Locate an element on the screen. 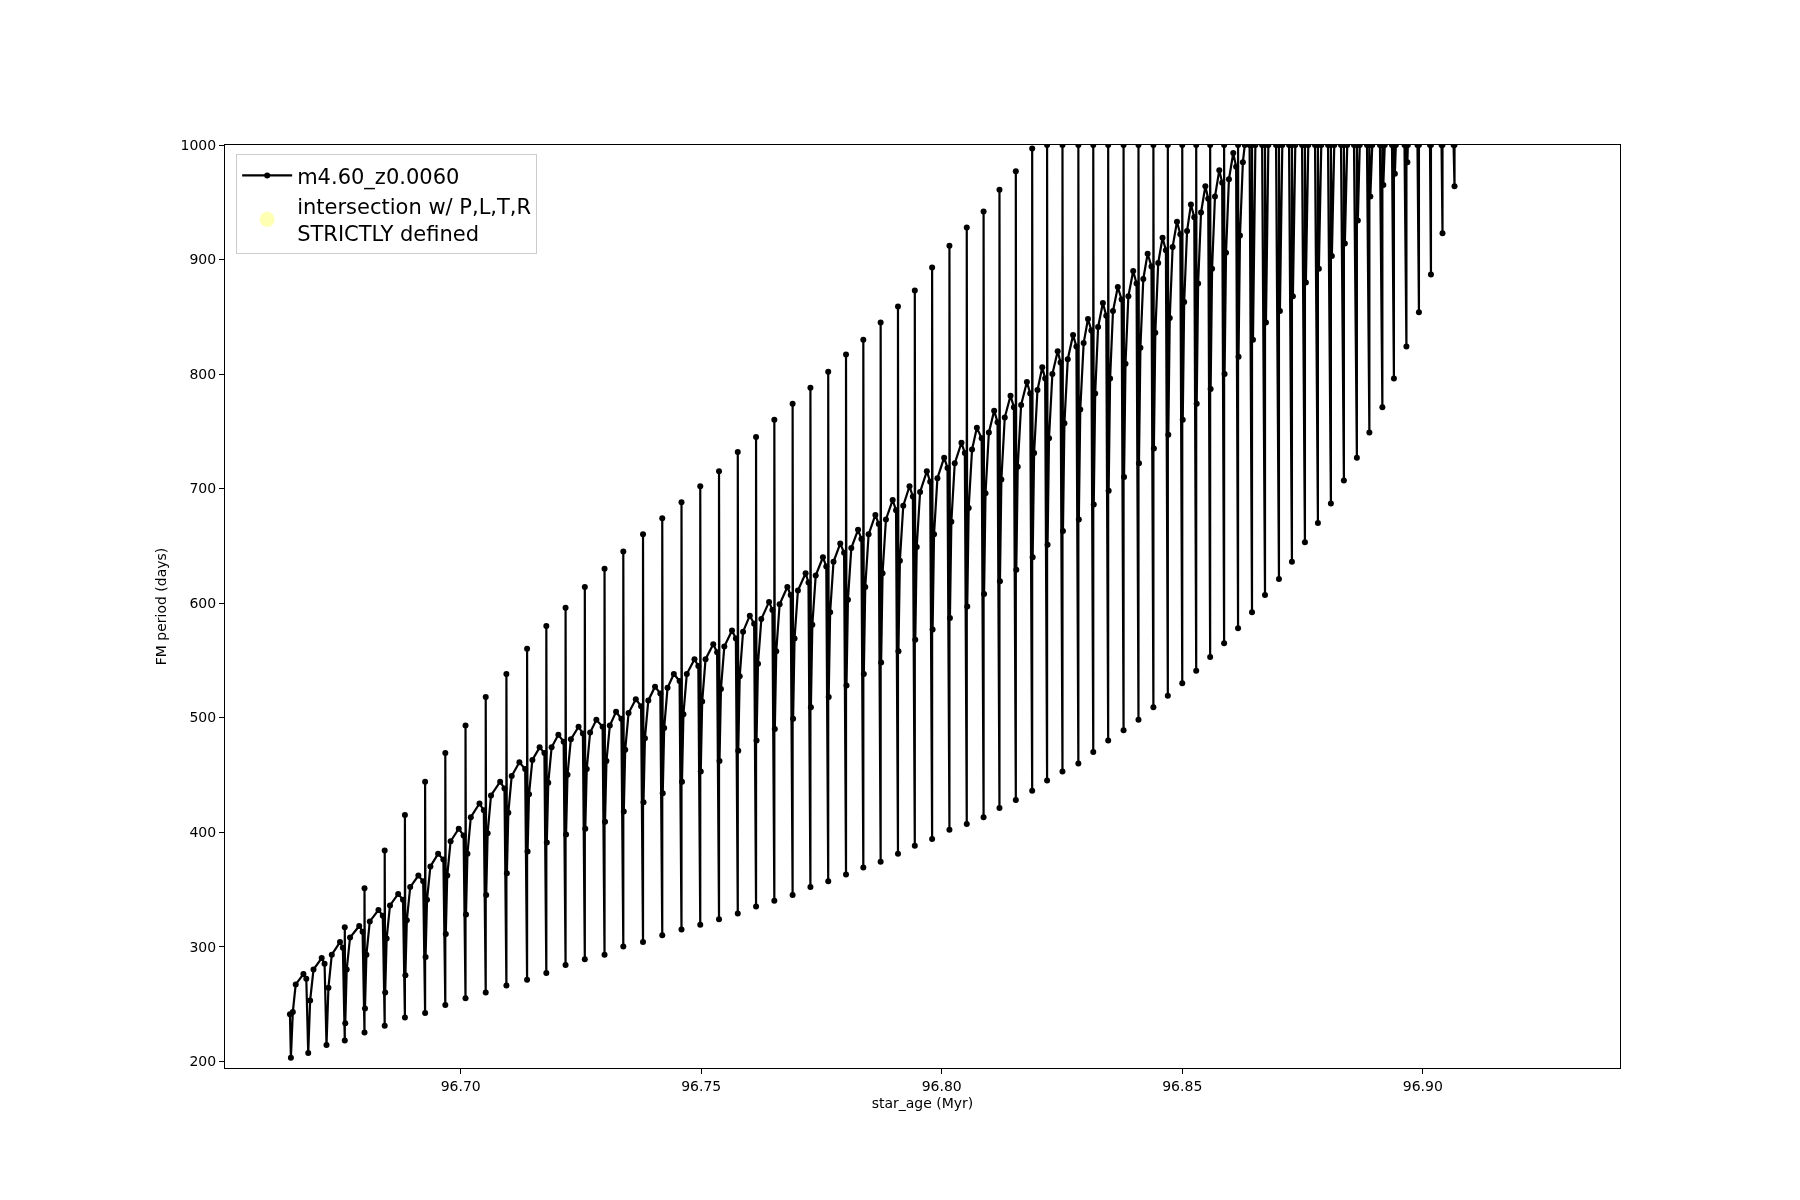  x-tick-label: 96.70 is located at coordinates (460, 1085).